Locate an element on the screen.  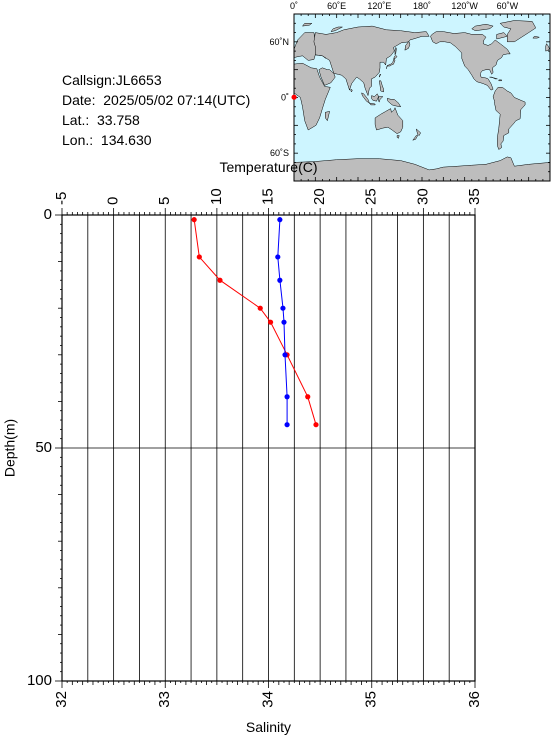
depth-tick-label: 0 is located at coordinates (48, 214).